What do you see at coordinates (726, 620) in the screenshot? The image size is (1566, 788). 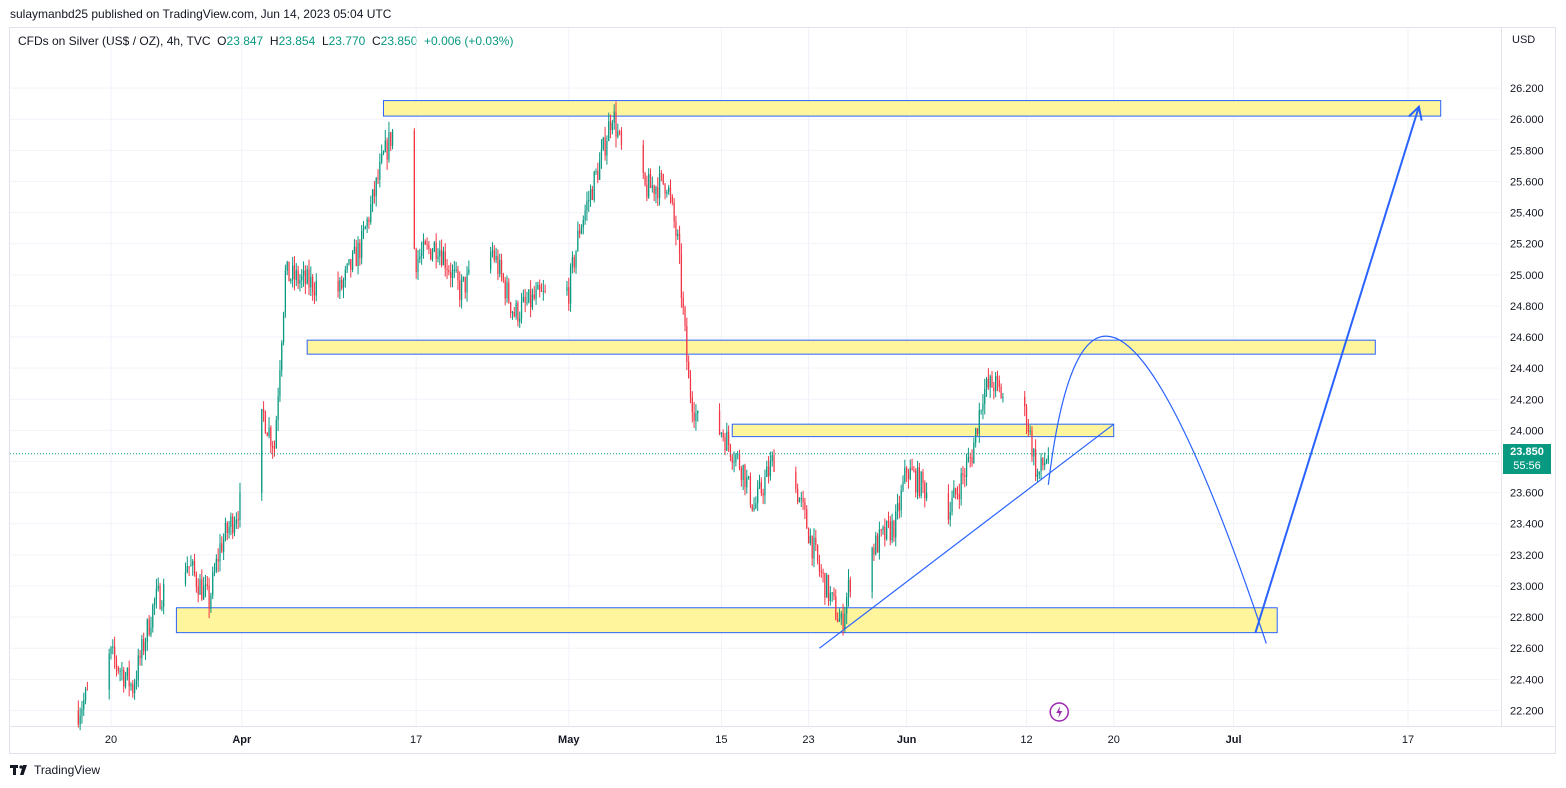 I see `zone-support-bottom` at bounding box center [726, 620].